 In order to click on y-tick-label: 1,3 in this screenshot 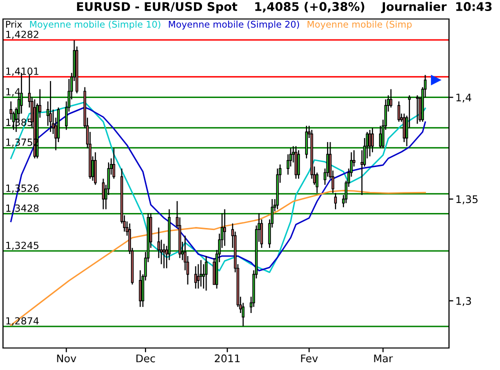, I will do `click(463, 301)`.